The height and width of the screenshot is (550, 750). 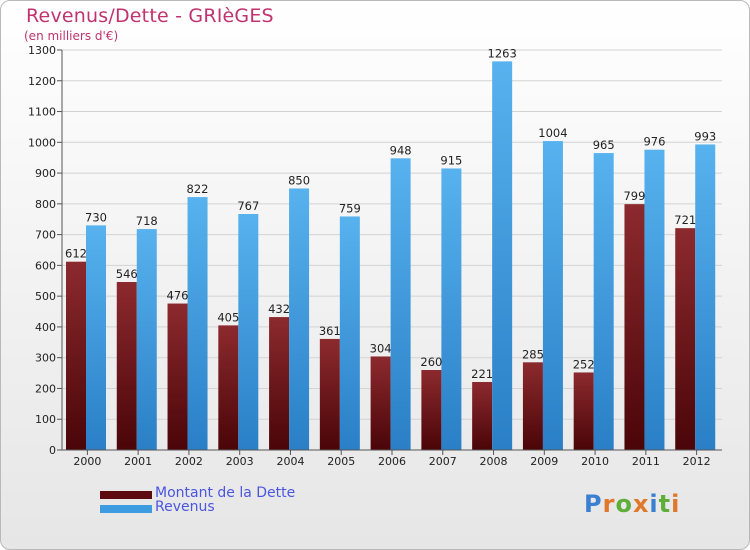 I want to click on data-label-dette: 405, so click(x=228, y=317).